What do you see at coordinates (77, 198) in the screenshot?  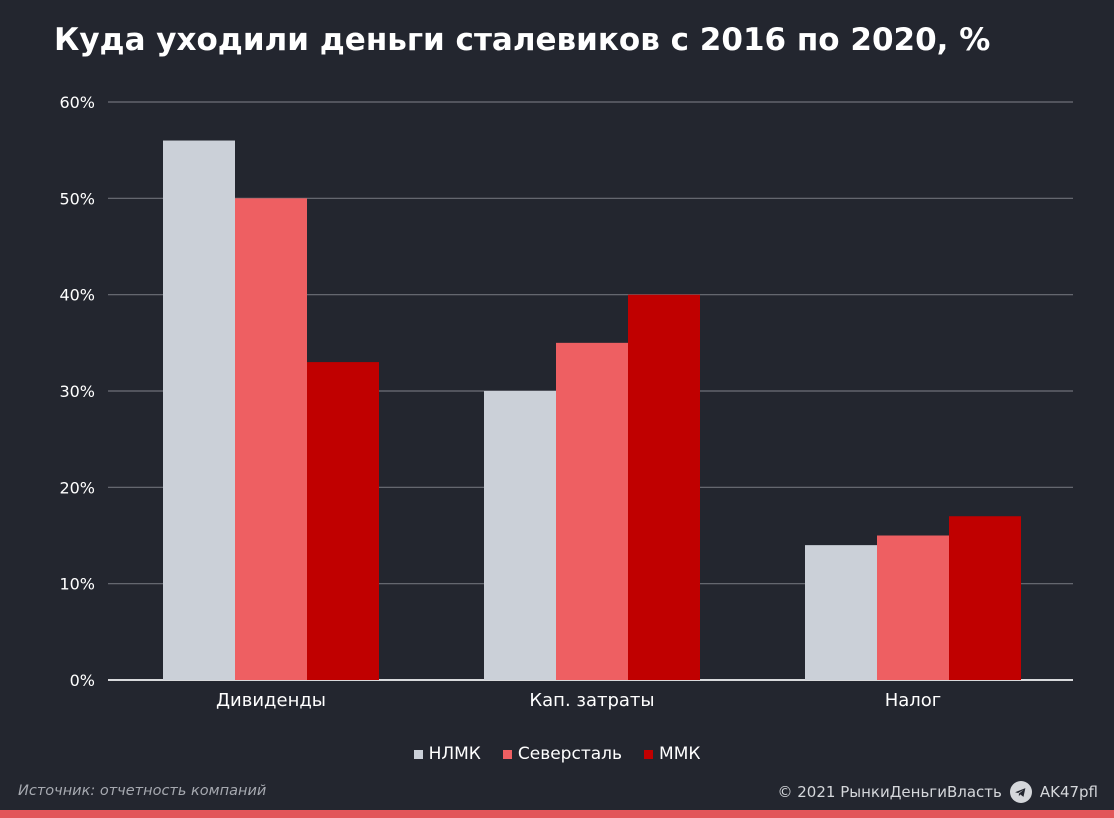 I see `y-tick-label: 50%` at bounding box center [77, 198].